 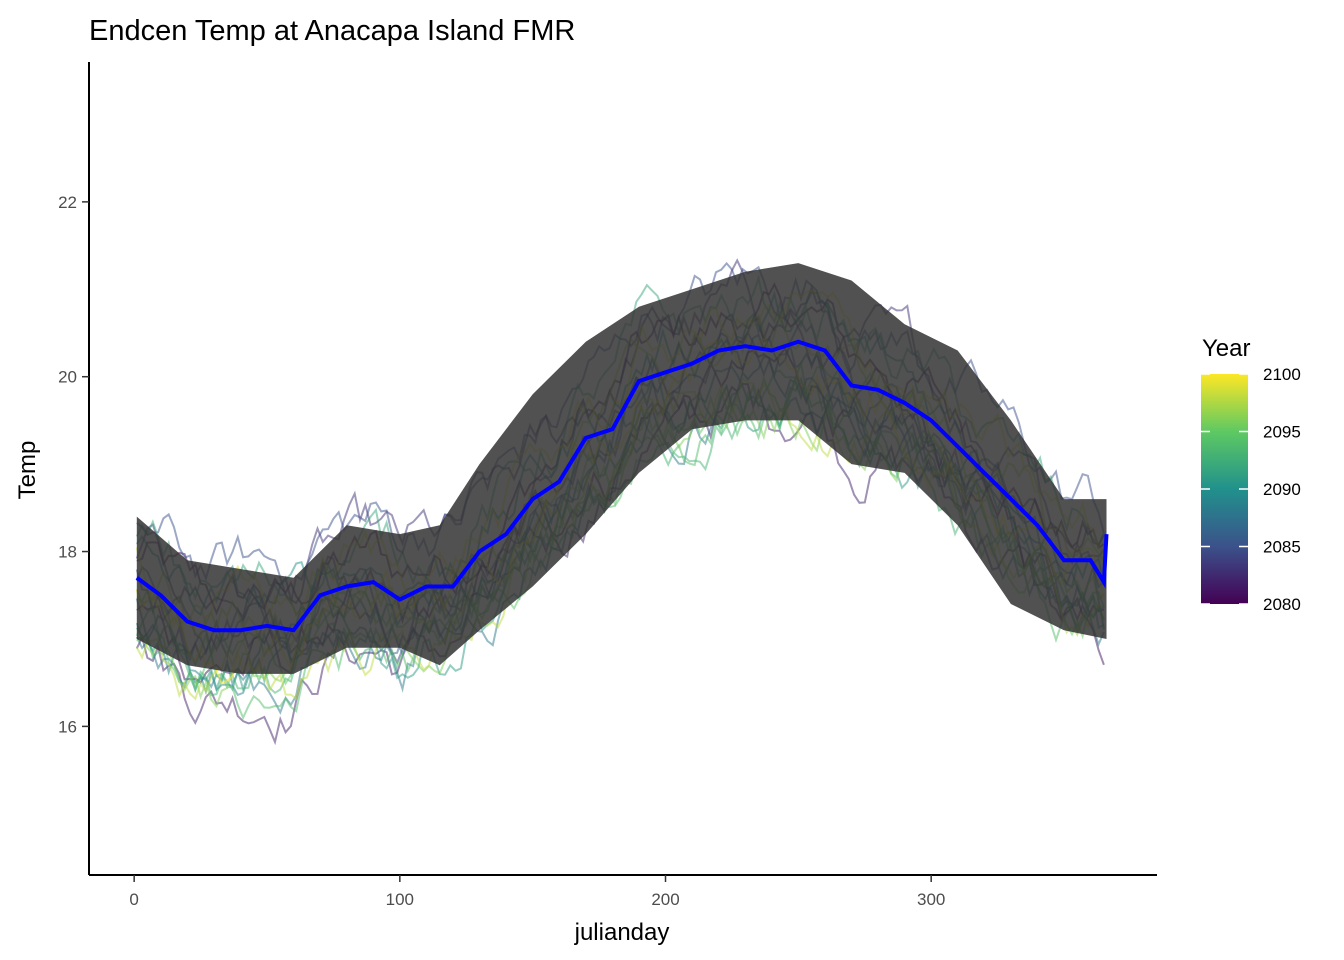 I want to click on y-axis-title: Temp, so click(x=27, y=470).